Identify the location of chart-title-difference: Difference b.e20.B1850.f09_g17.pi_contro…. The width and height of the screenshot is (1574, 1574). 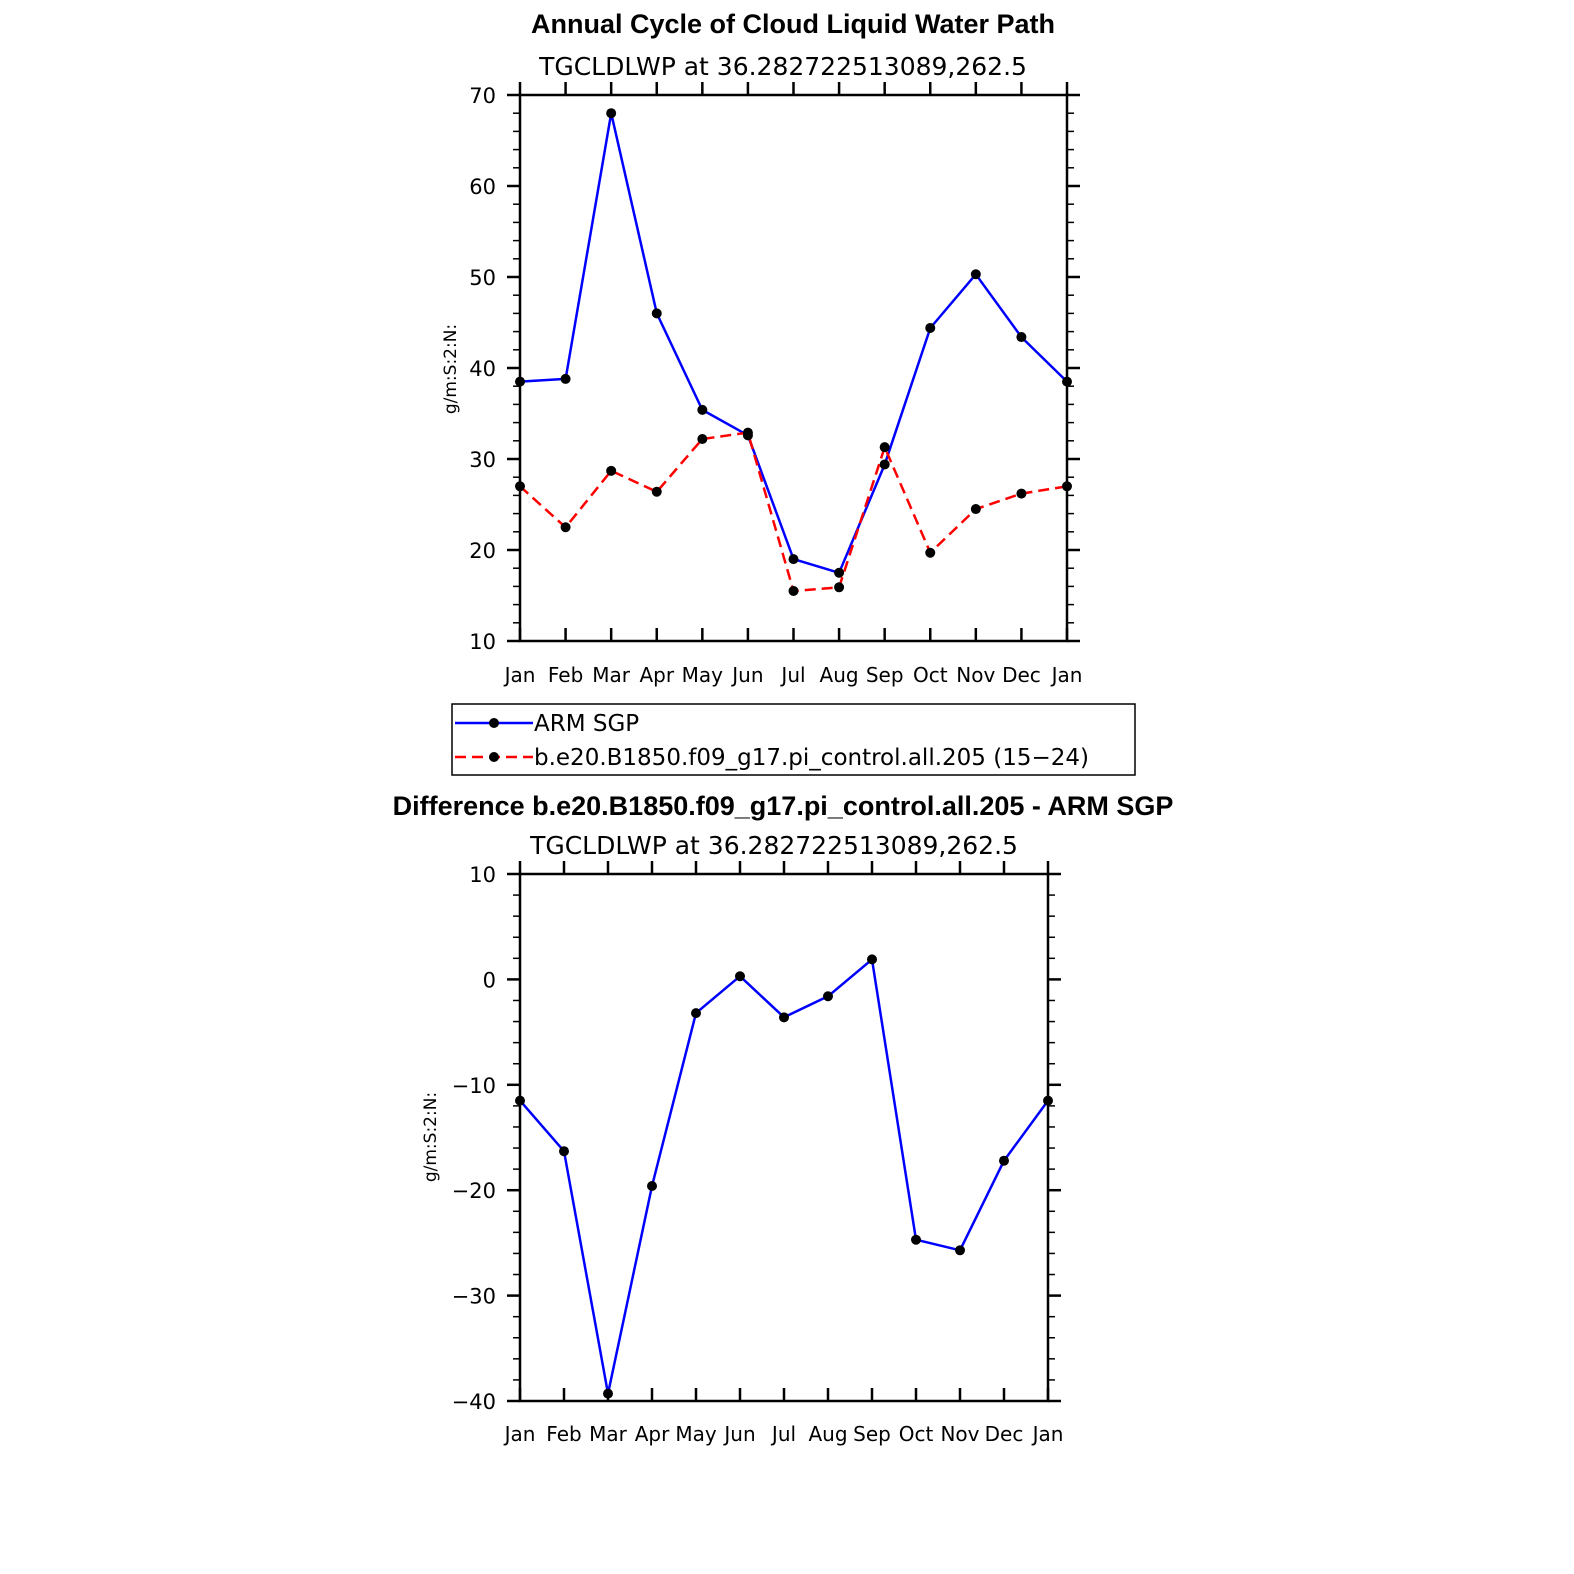
(783, 806).